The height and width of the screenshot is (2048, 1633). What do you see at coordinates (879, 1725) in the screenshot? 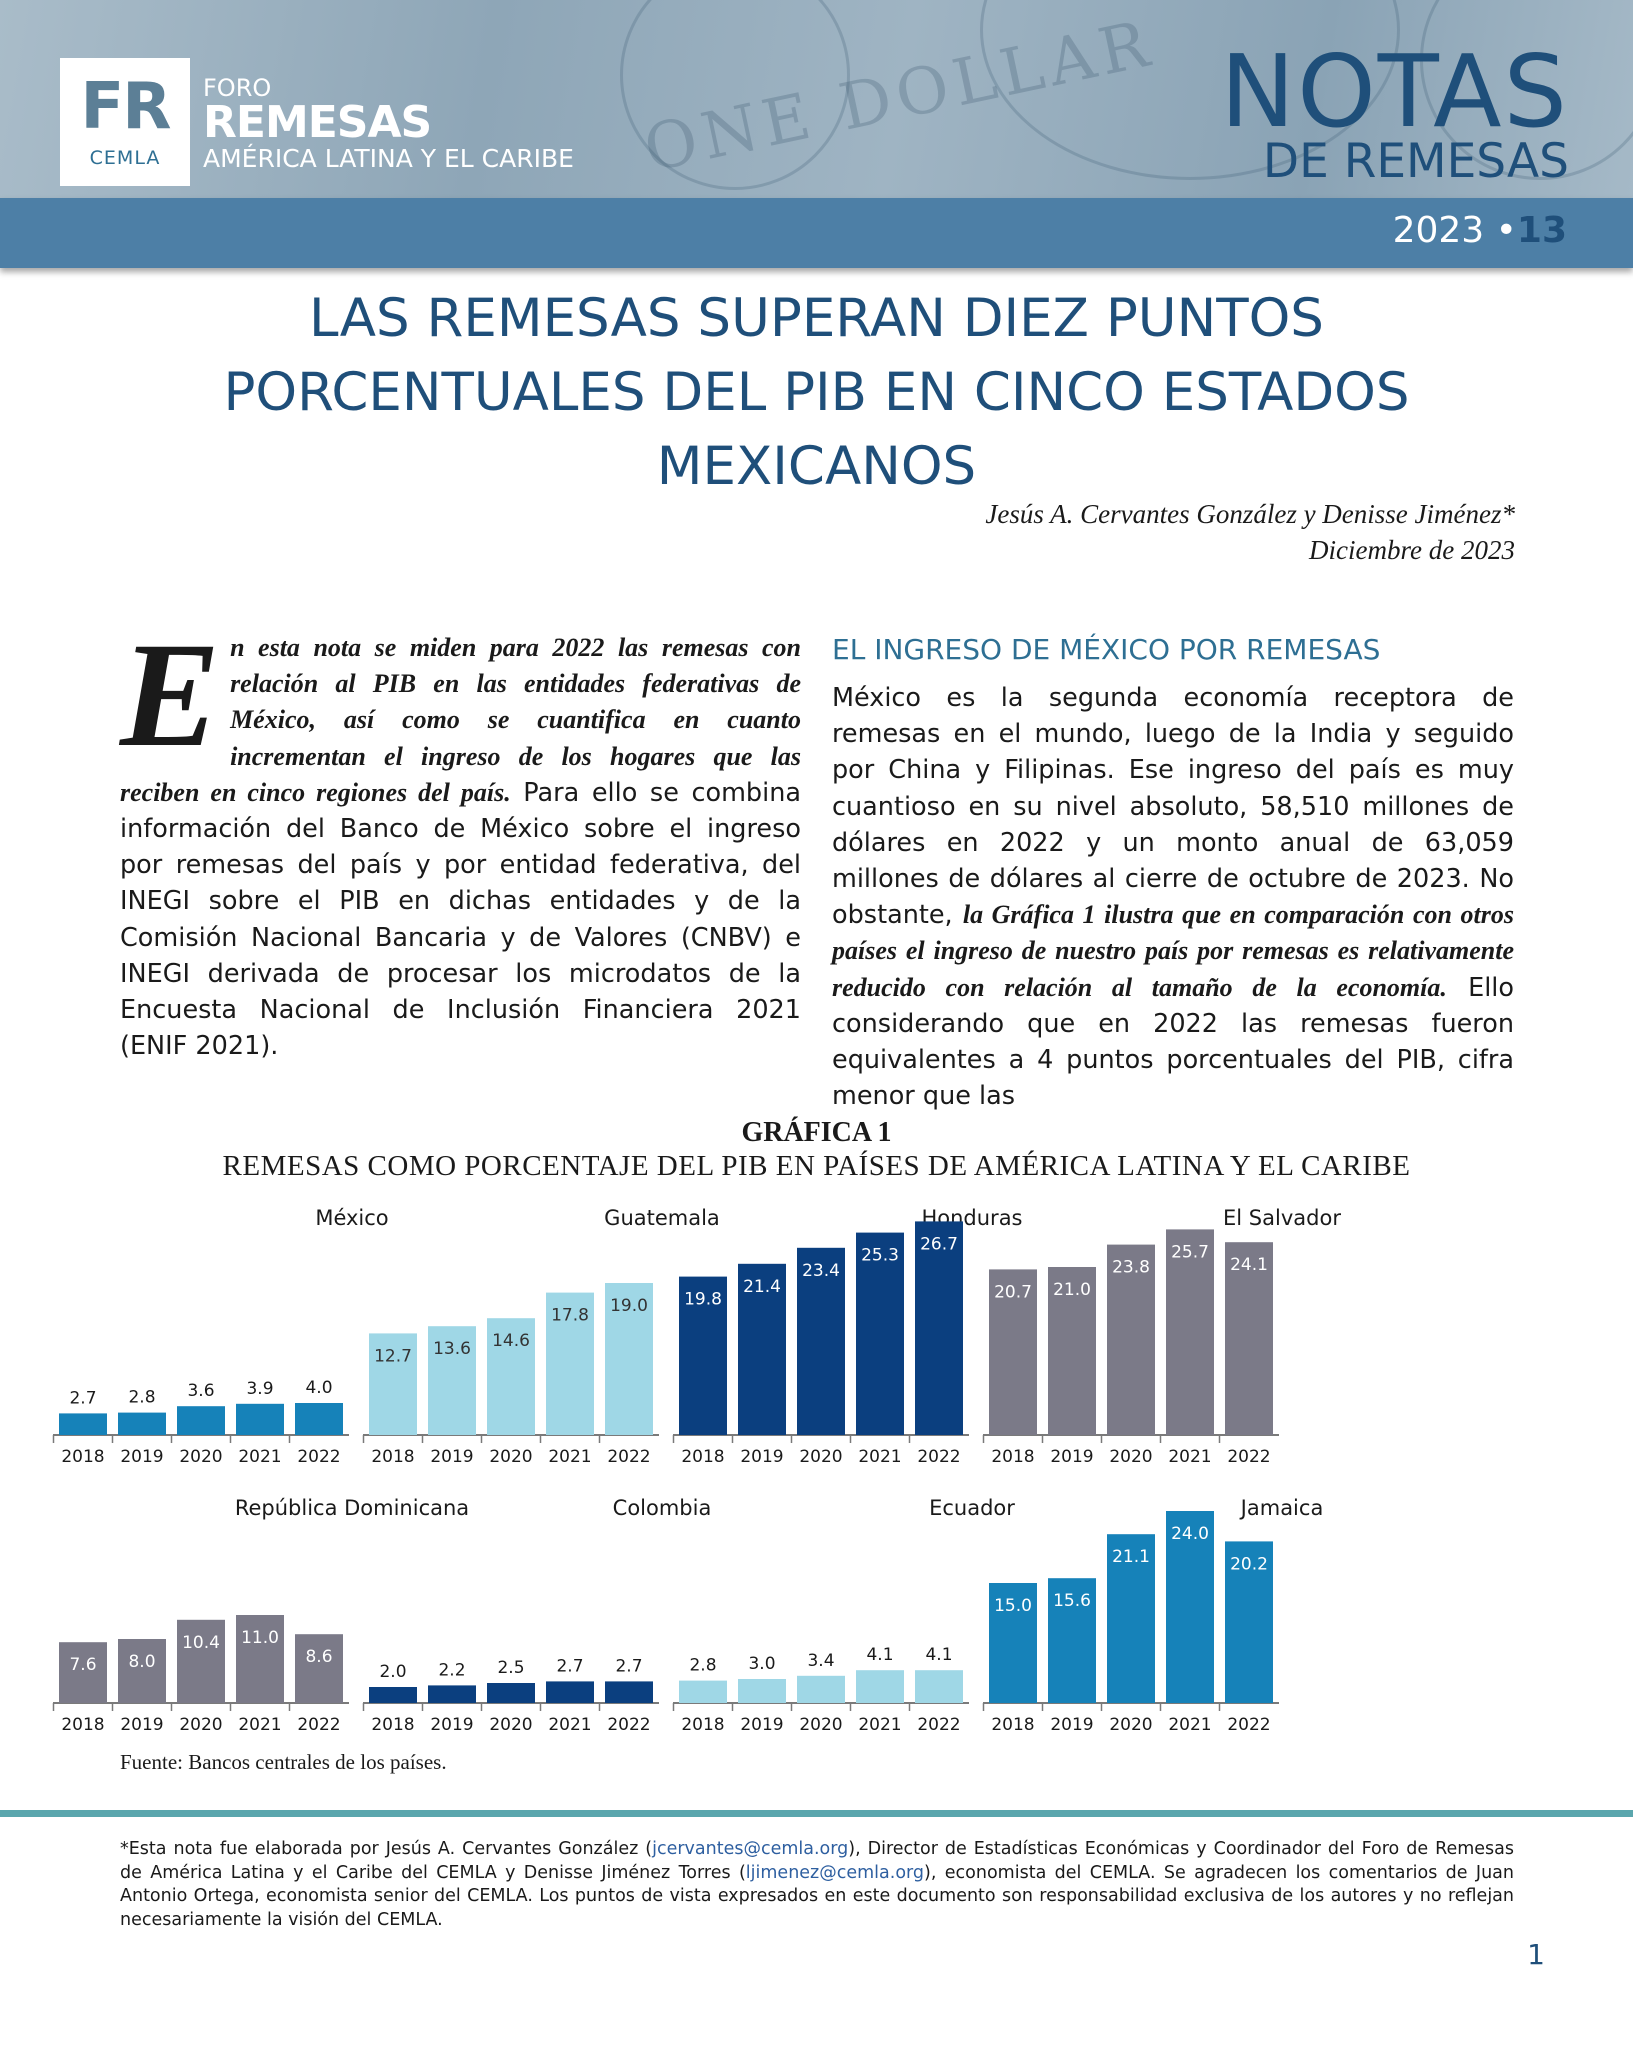
I see `tick-label-ecuador-2021: 2021` at bounding box center [879, 1725].